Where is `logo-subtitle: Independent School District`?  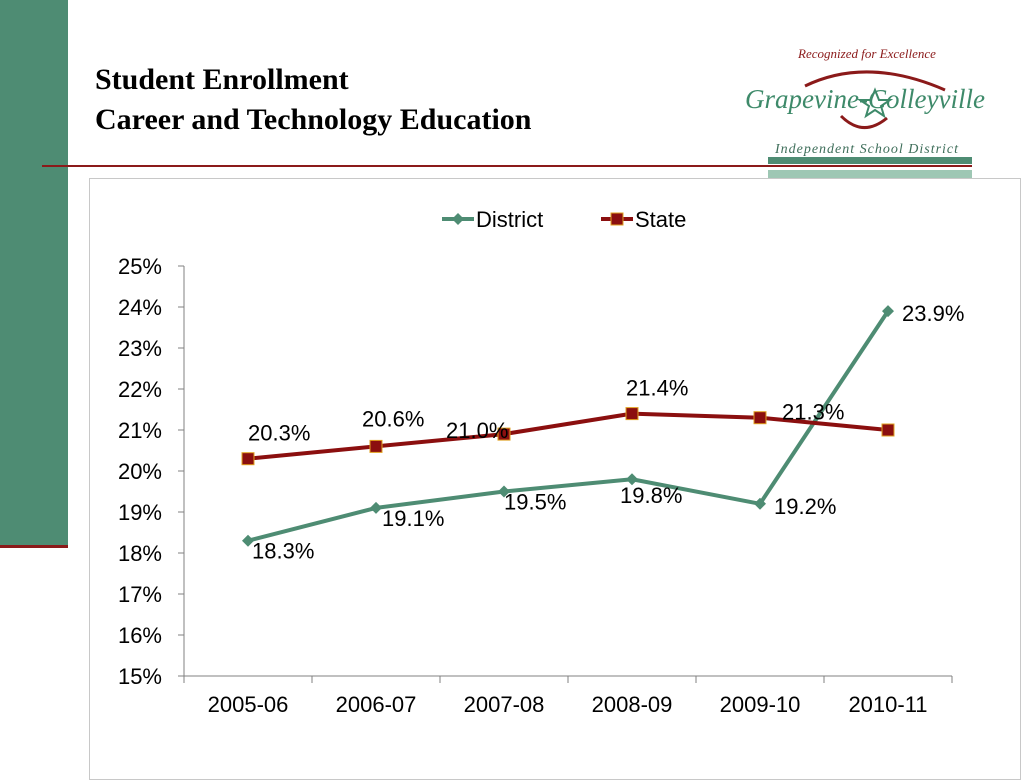 logo-subtitle: Independent School District is located at coordinates (866, 149).